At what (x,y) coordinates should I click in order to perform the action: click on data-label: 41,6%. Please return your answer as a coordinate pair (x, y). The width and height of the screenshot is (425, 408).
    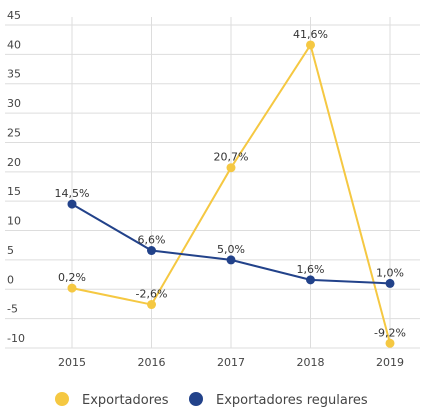
    Looking at the image, I should click on (310, 34).